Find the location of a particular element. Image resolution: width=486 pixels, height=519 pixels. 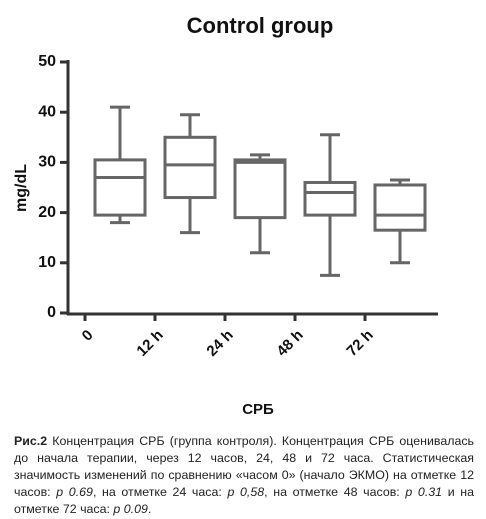

y-tick-label: 20 is located at coordinates (47, 212).